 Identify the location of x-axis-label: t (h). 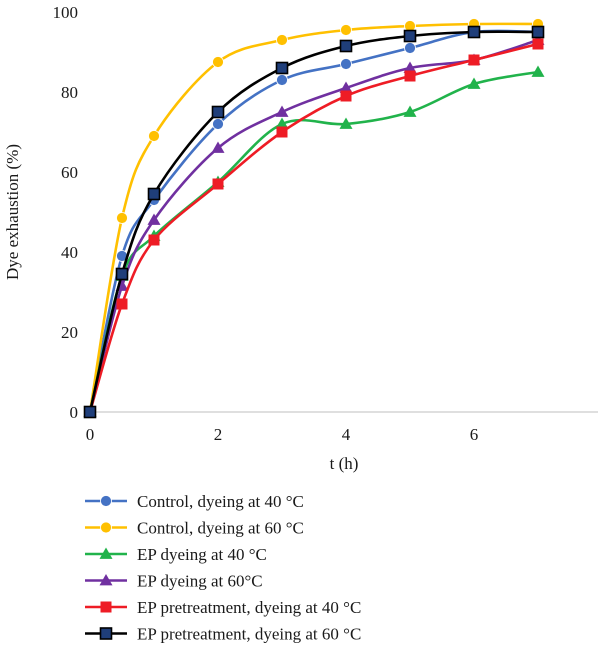
(344, 463).